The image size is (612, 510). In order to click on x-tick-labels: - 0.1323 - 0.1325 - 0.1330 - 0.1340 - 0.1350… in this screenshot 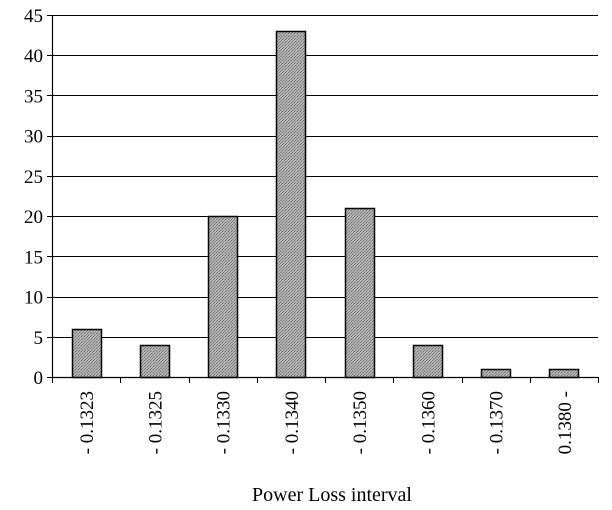, I will do `click(326, 422)`.